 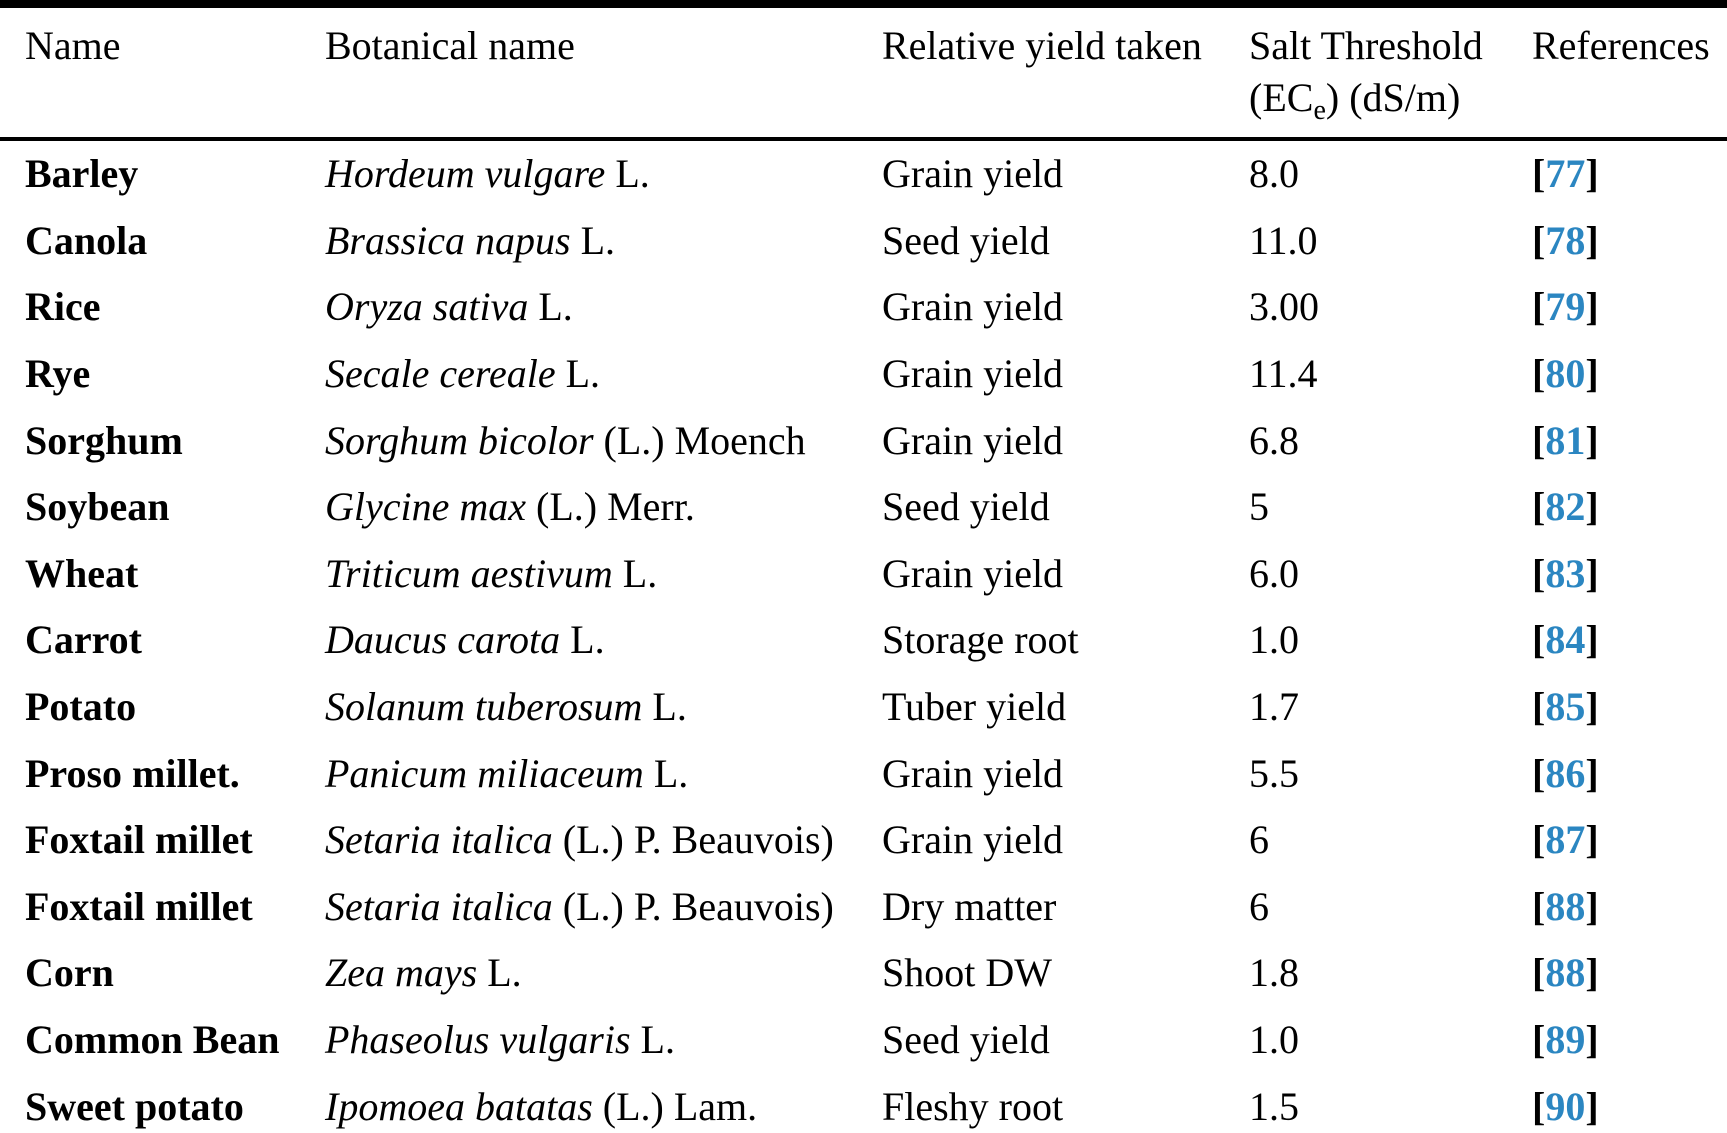 What do you see at coordinates (1565, 1106) in the screenshot?
I see `reference-citation-link: 90` at bounding box center [1565, 1106].